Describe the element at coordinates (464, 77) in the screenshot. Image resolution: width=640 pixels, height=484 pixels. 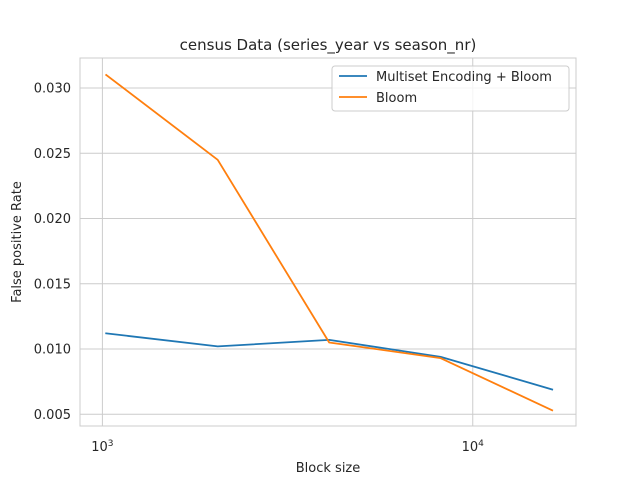
I see `legend-label-multiset: Multiset Encoding + Bloom` at that location.